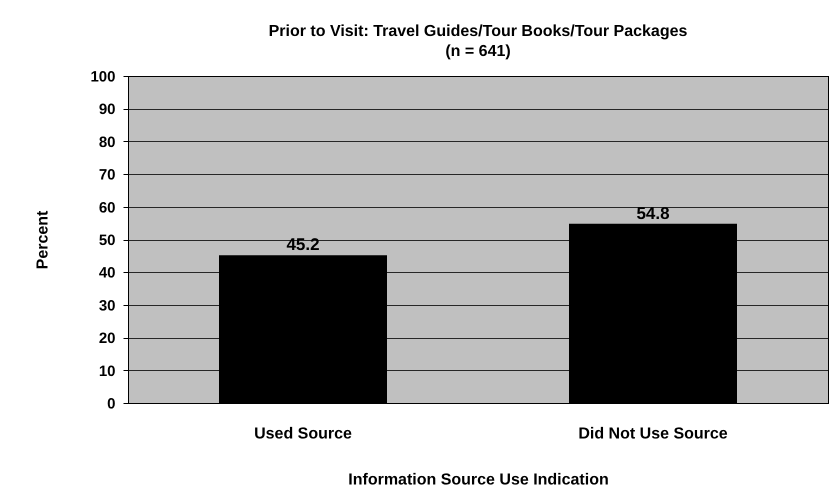 Image resolution: width=830 pixels, height=497 pixels. I want to click on data-label: 45.2, so click(303, 244).